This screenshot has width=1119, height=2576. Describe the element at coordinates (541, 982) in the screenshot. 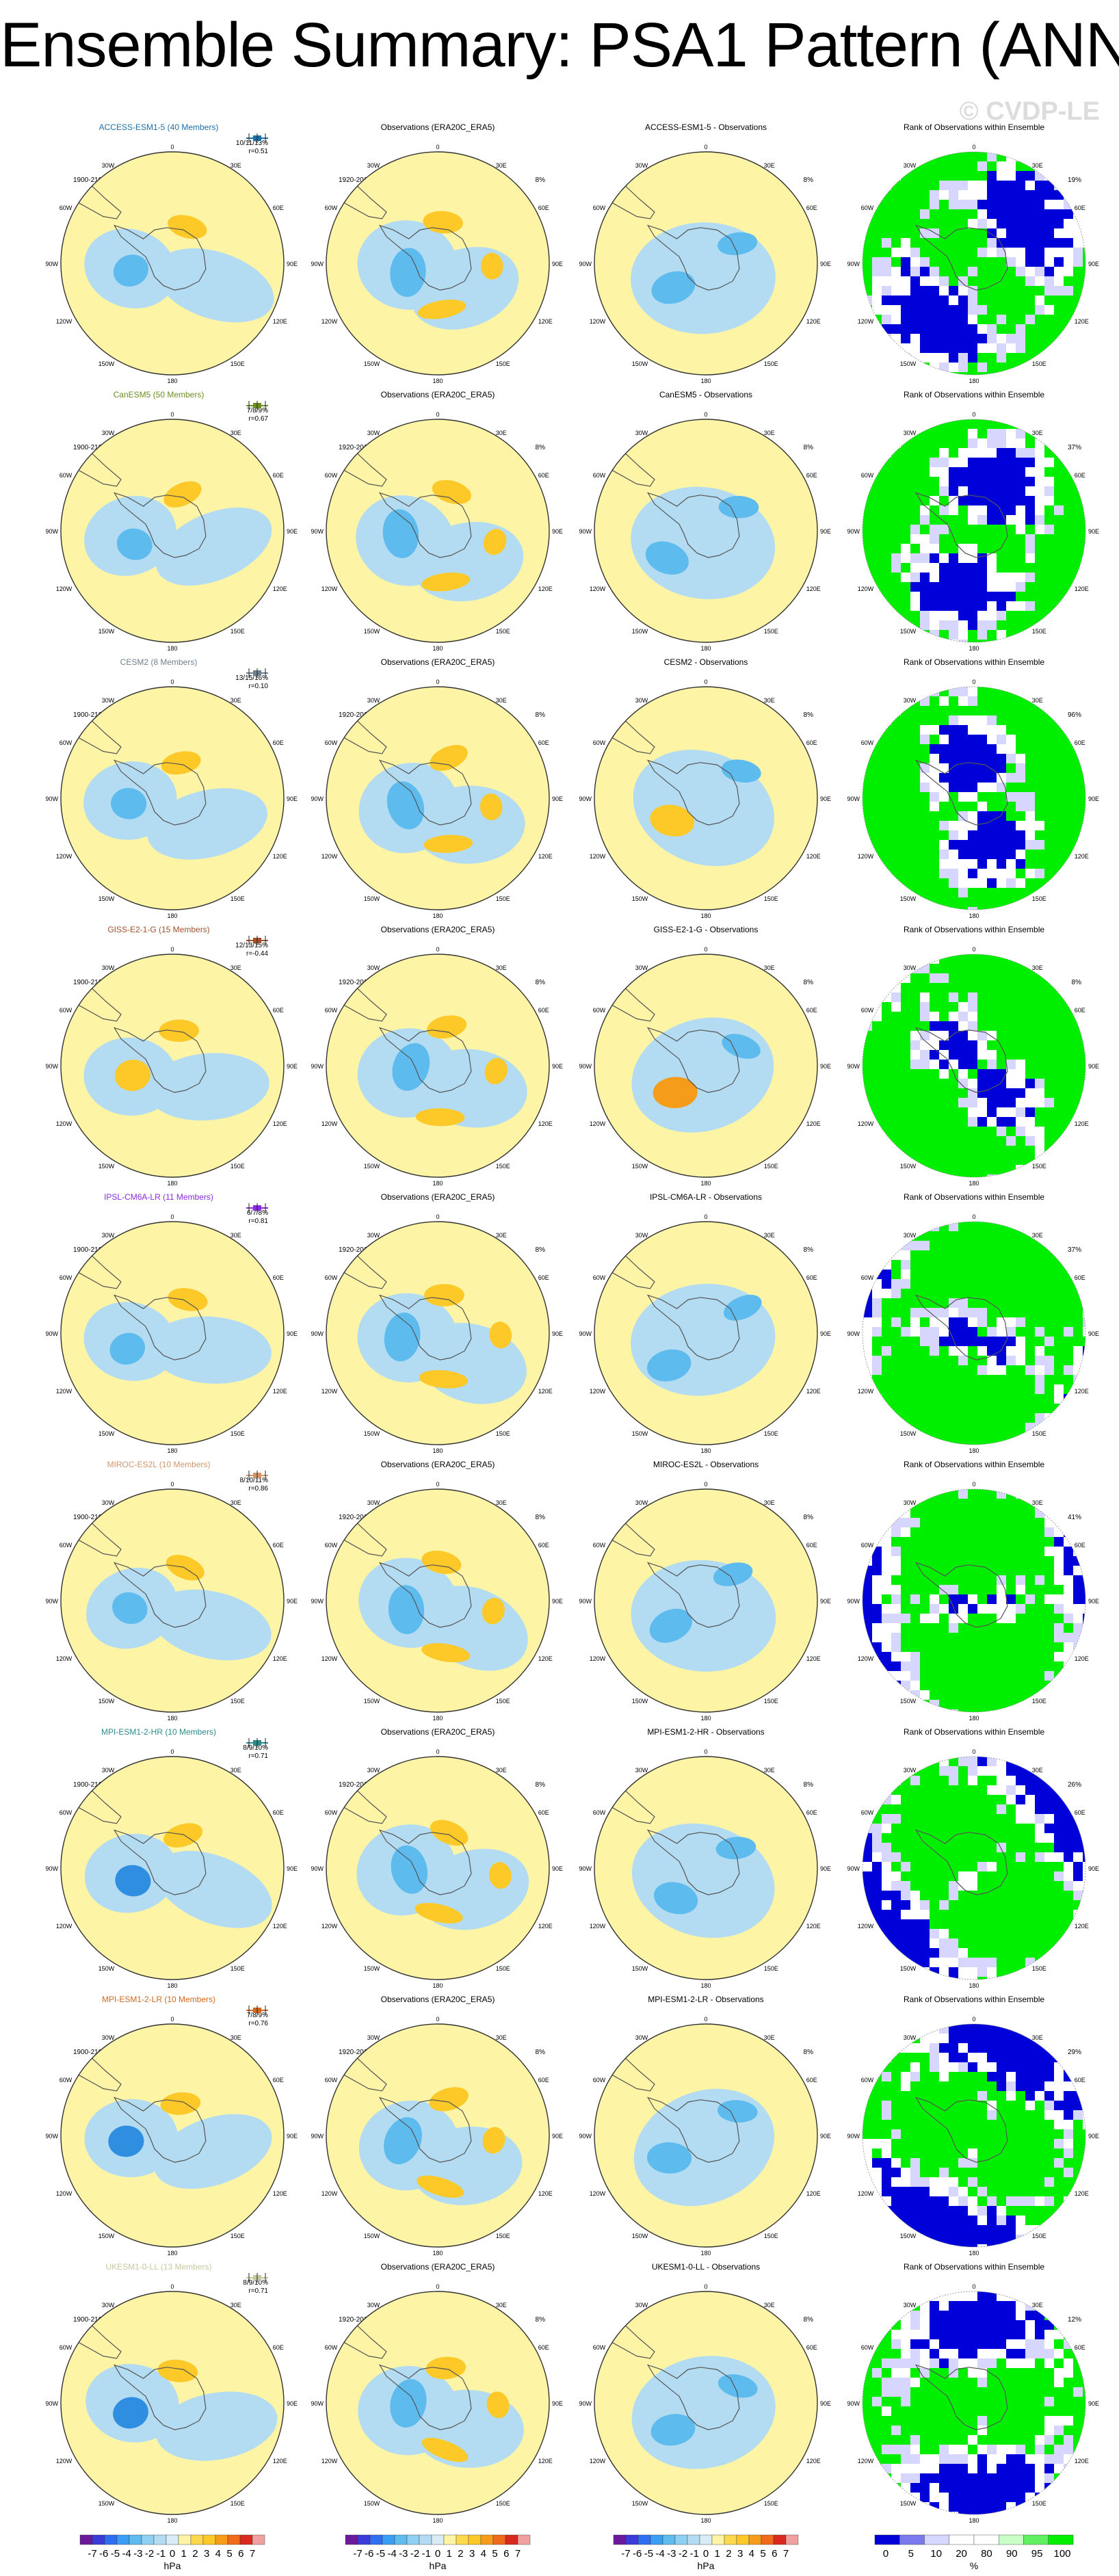

I see `obs-pct: 8%` at that location.